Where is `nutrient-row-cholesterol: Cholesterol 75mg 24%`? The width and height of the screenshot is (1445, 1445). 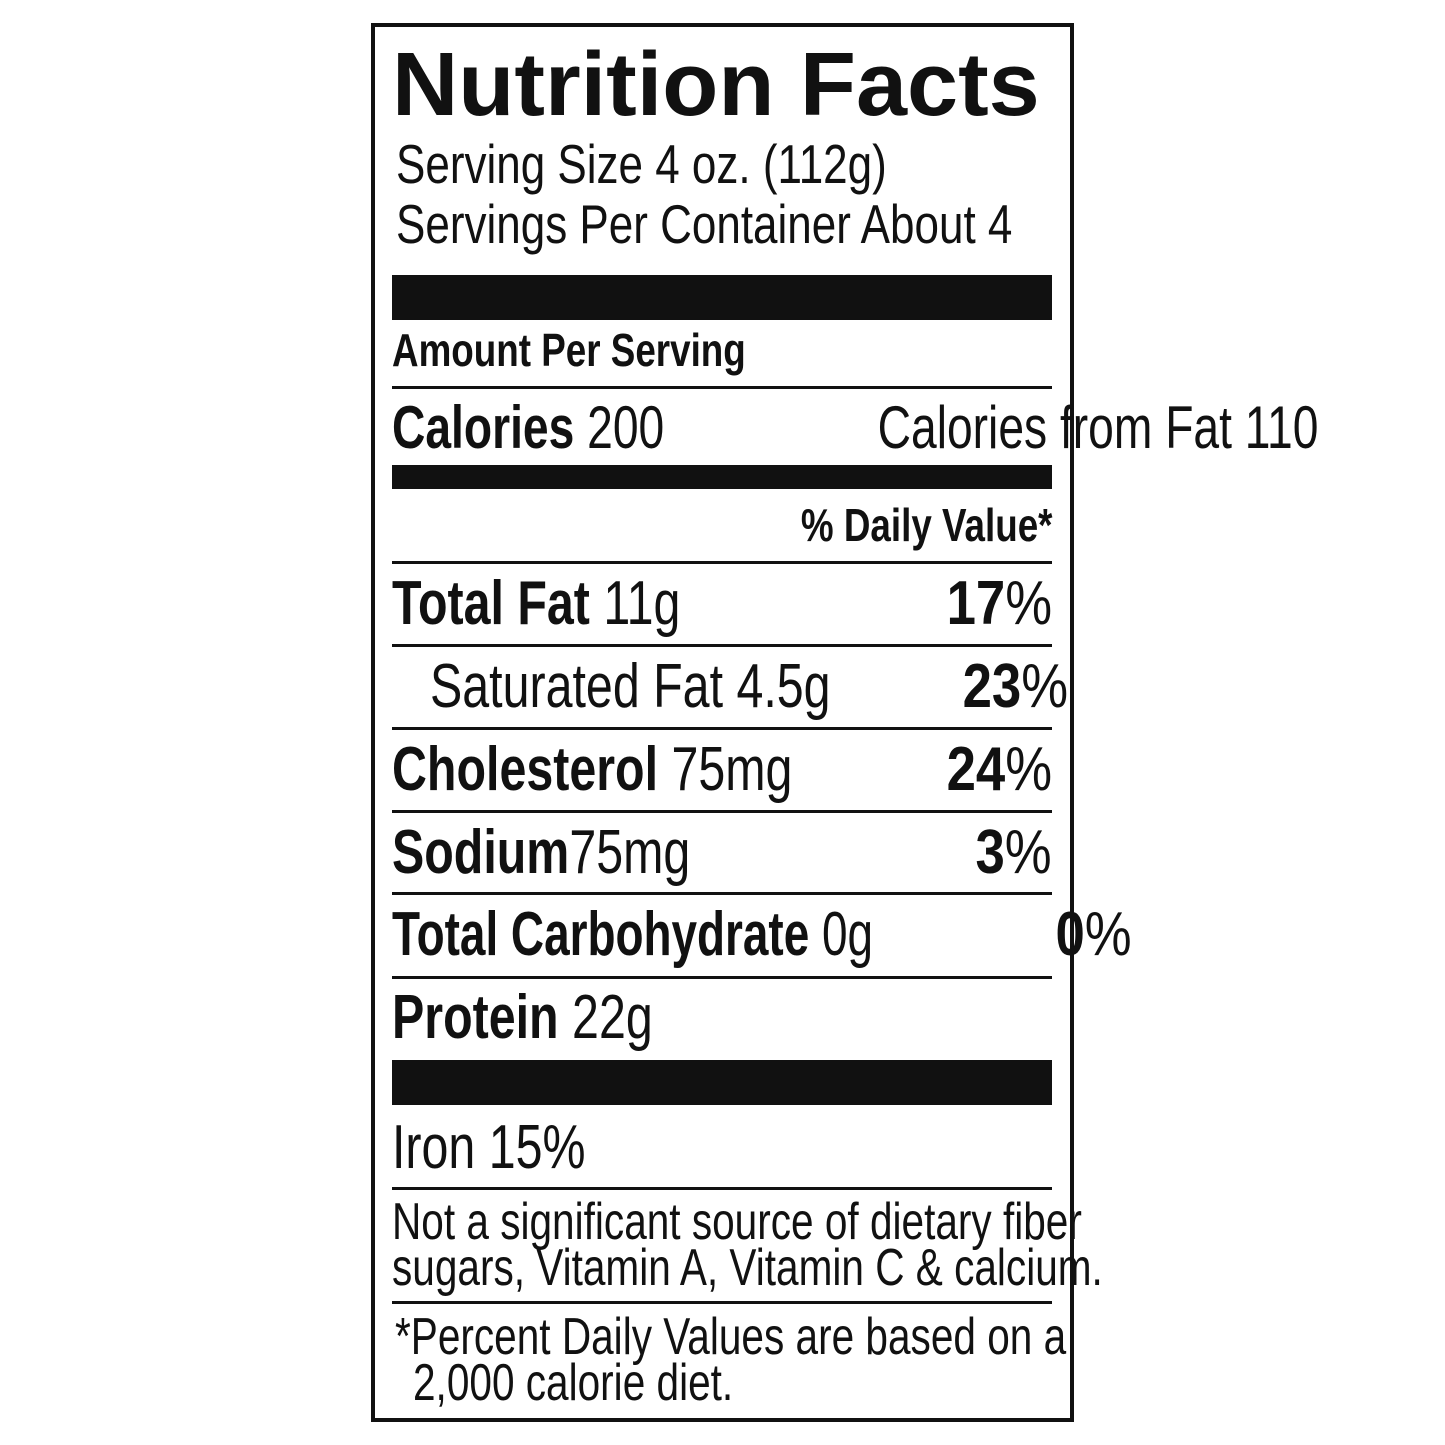
nutrient-row-cholesterol: Cholesterol 75mg 24% is located at coordinates (722, 770).